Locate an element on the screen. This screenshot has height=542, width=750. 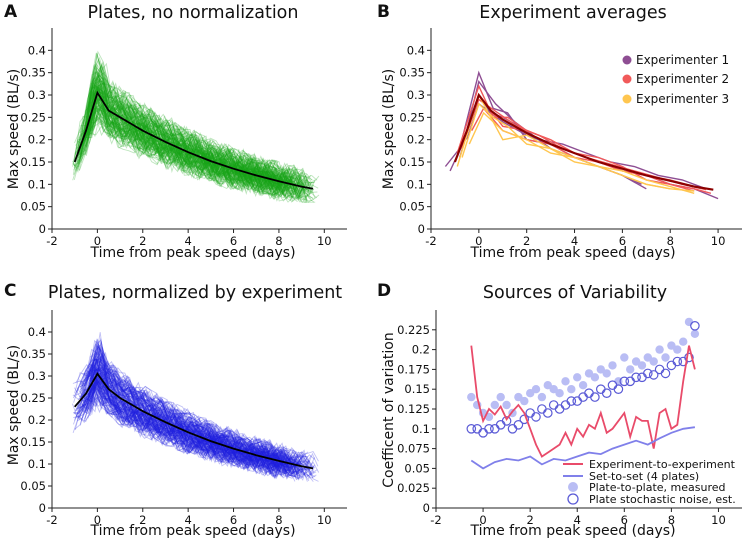
legend-marker-plate-stochastic-noise is located at coordinates (573, 499).